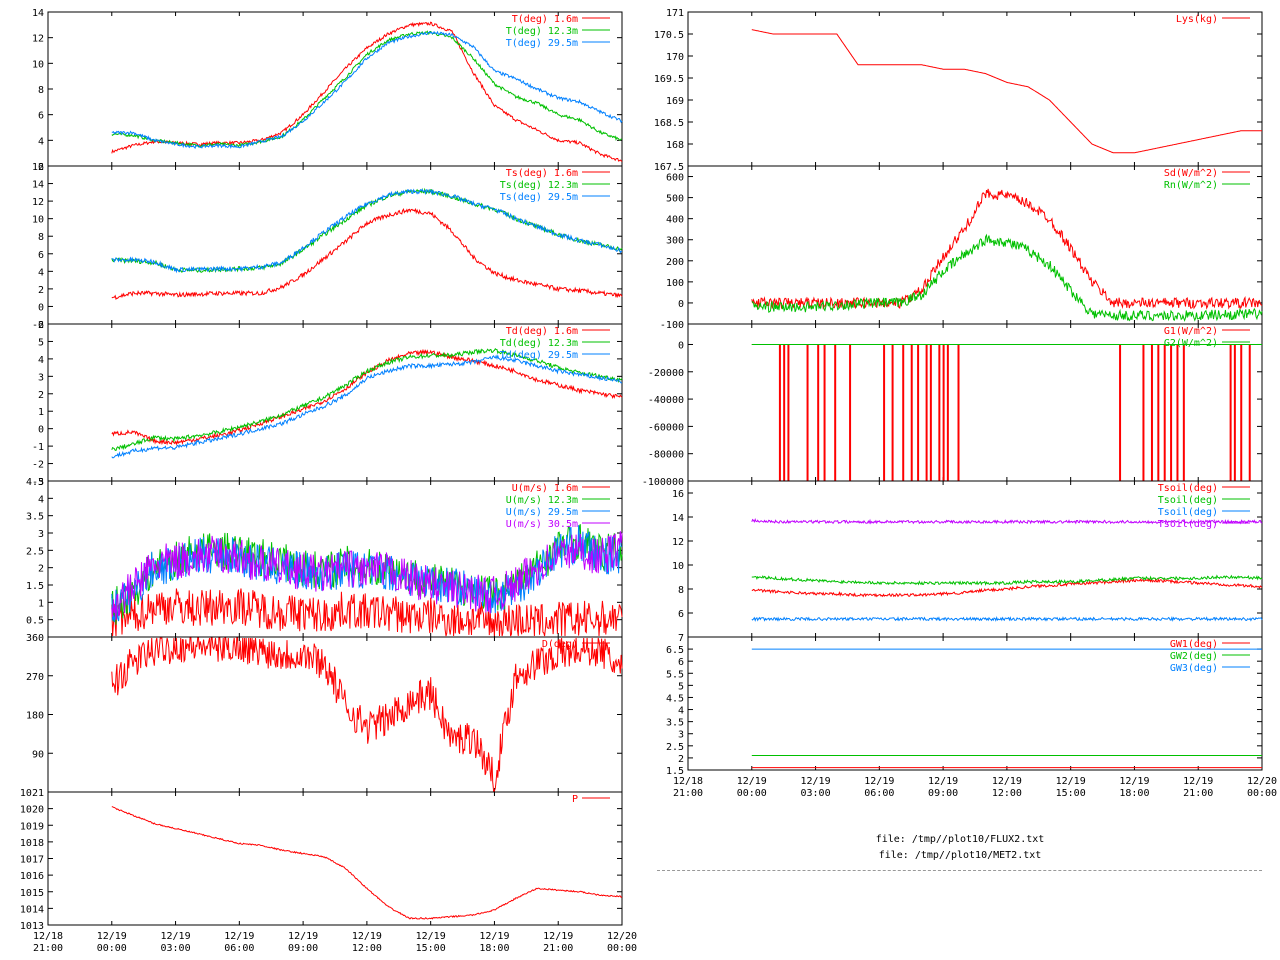  I want to click on y-tick-label: 4.5, so click(35, 482).